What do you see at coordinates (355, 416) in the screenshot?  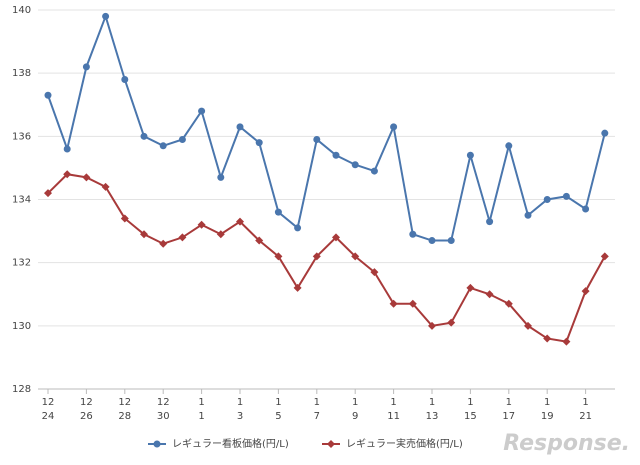 I see `x-tick-label: 9` at bounding box center [355, 416].